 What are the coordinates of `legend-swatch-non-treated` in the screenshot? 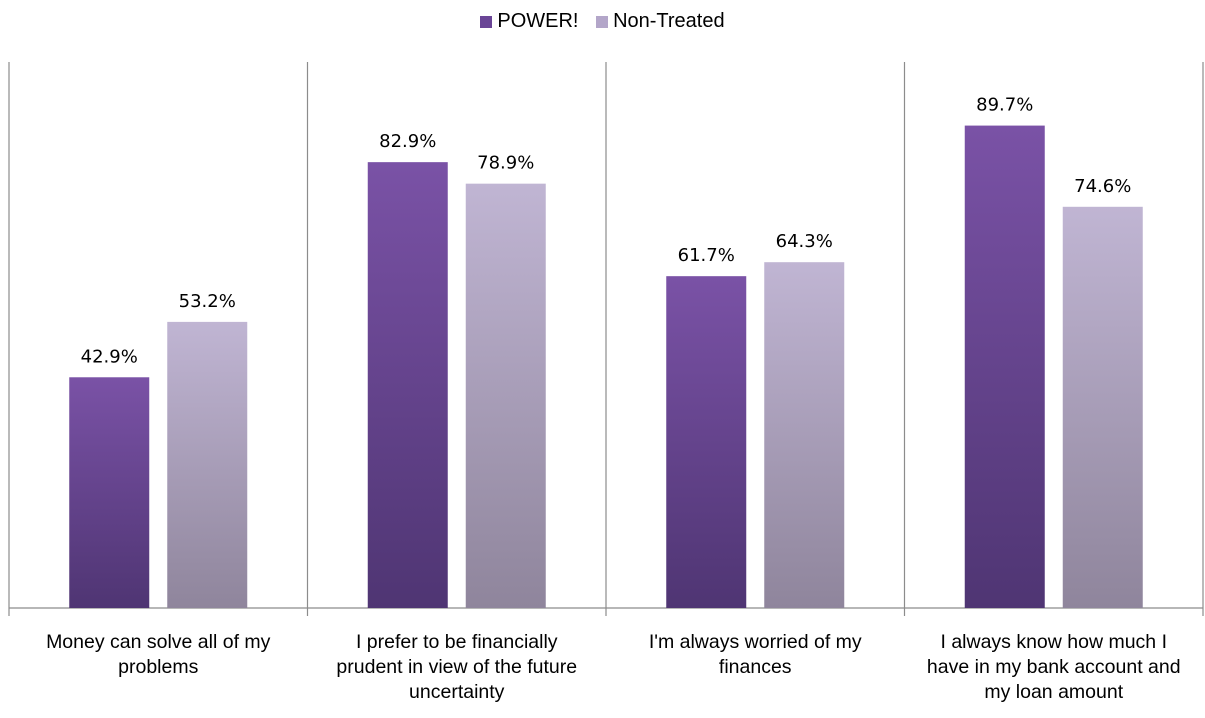 It's located at (602, 21).